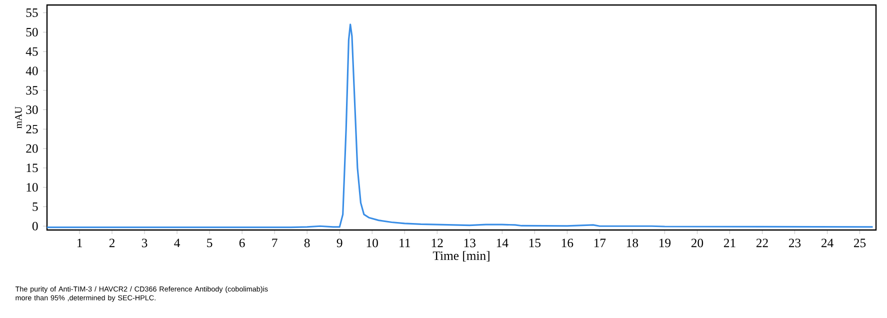  Describe the element at coordinates (860, 243) in the screenshot. I see `x-tick-label: 25` at that location.